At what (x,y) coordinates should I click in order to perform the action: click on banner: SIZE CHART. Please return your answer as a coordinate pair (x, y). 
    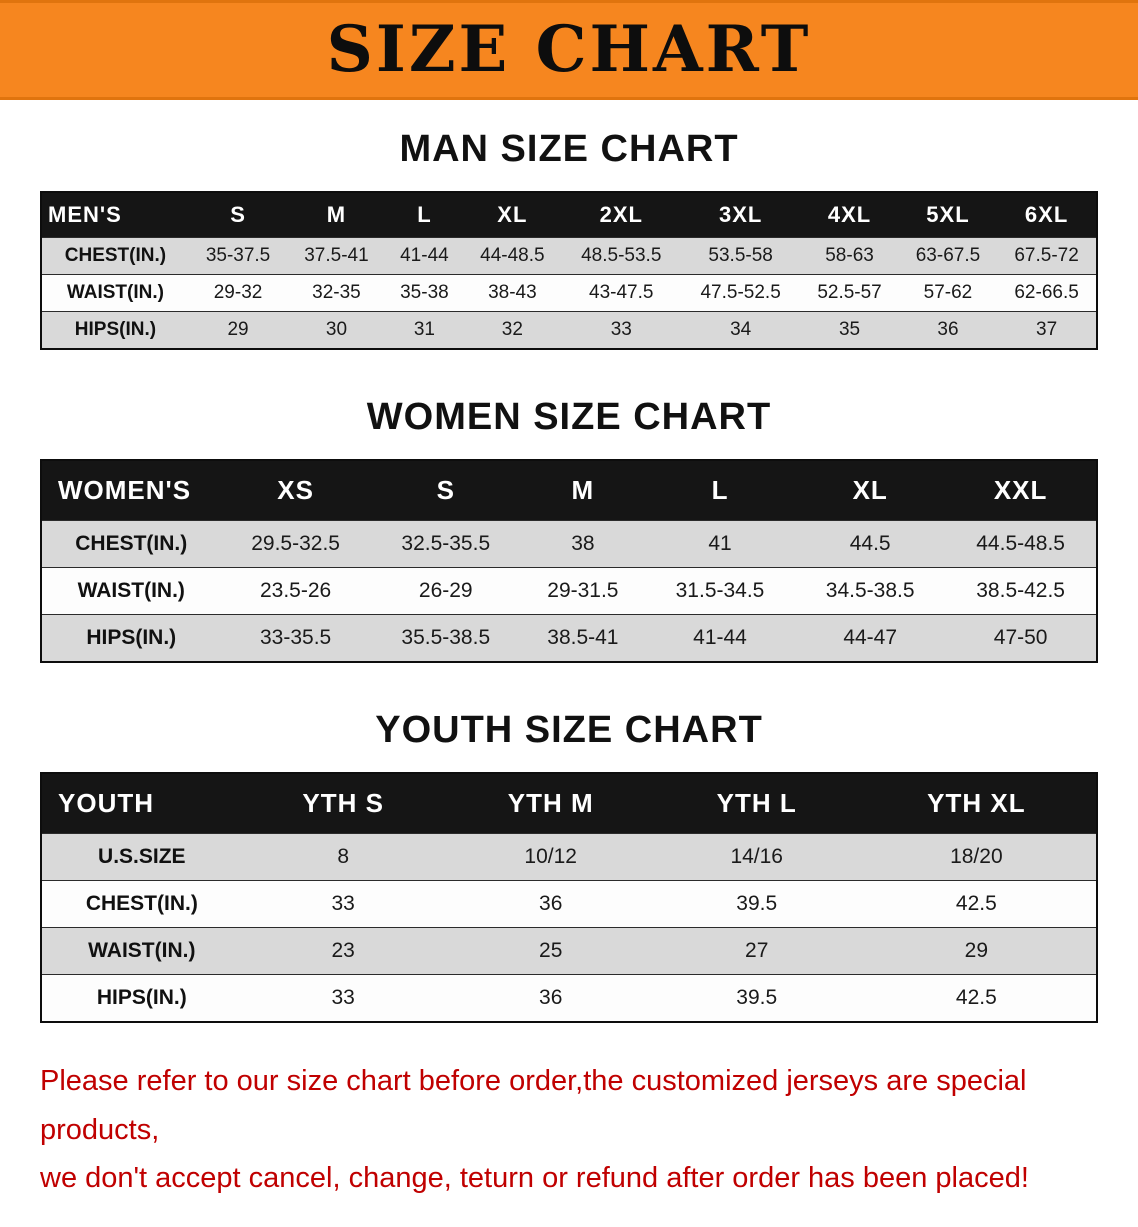
    Looking at the image, I should click on (569, 50).